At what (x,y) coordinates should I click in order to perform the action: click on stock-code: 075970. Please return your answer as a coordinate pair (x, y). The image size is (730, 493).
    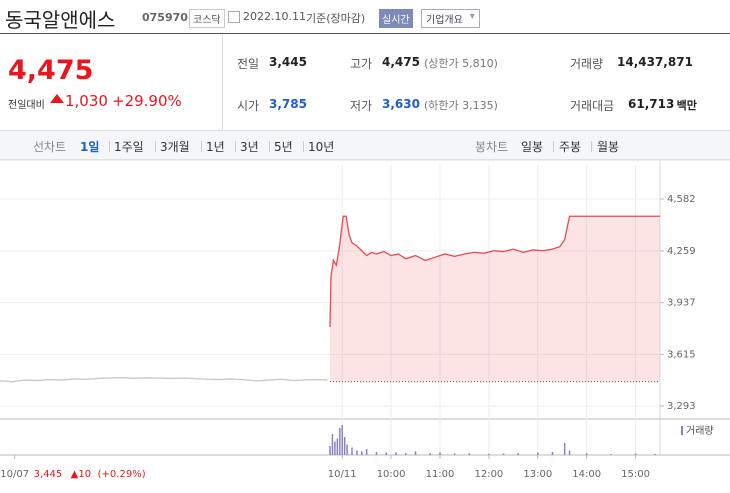
    Looking at the image, I should click on (165, 17).